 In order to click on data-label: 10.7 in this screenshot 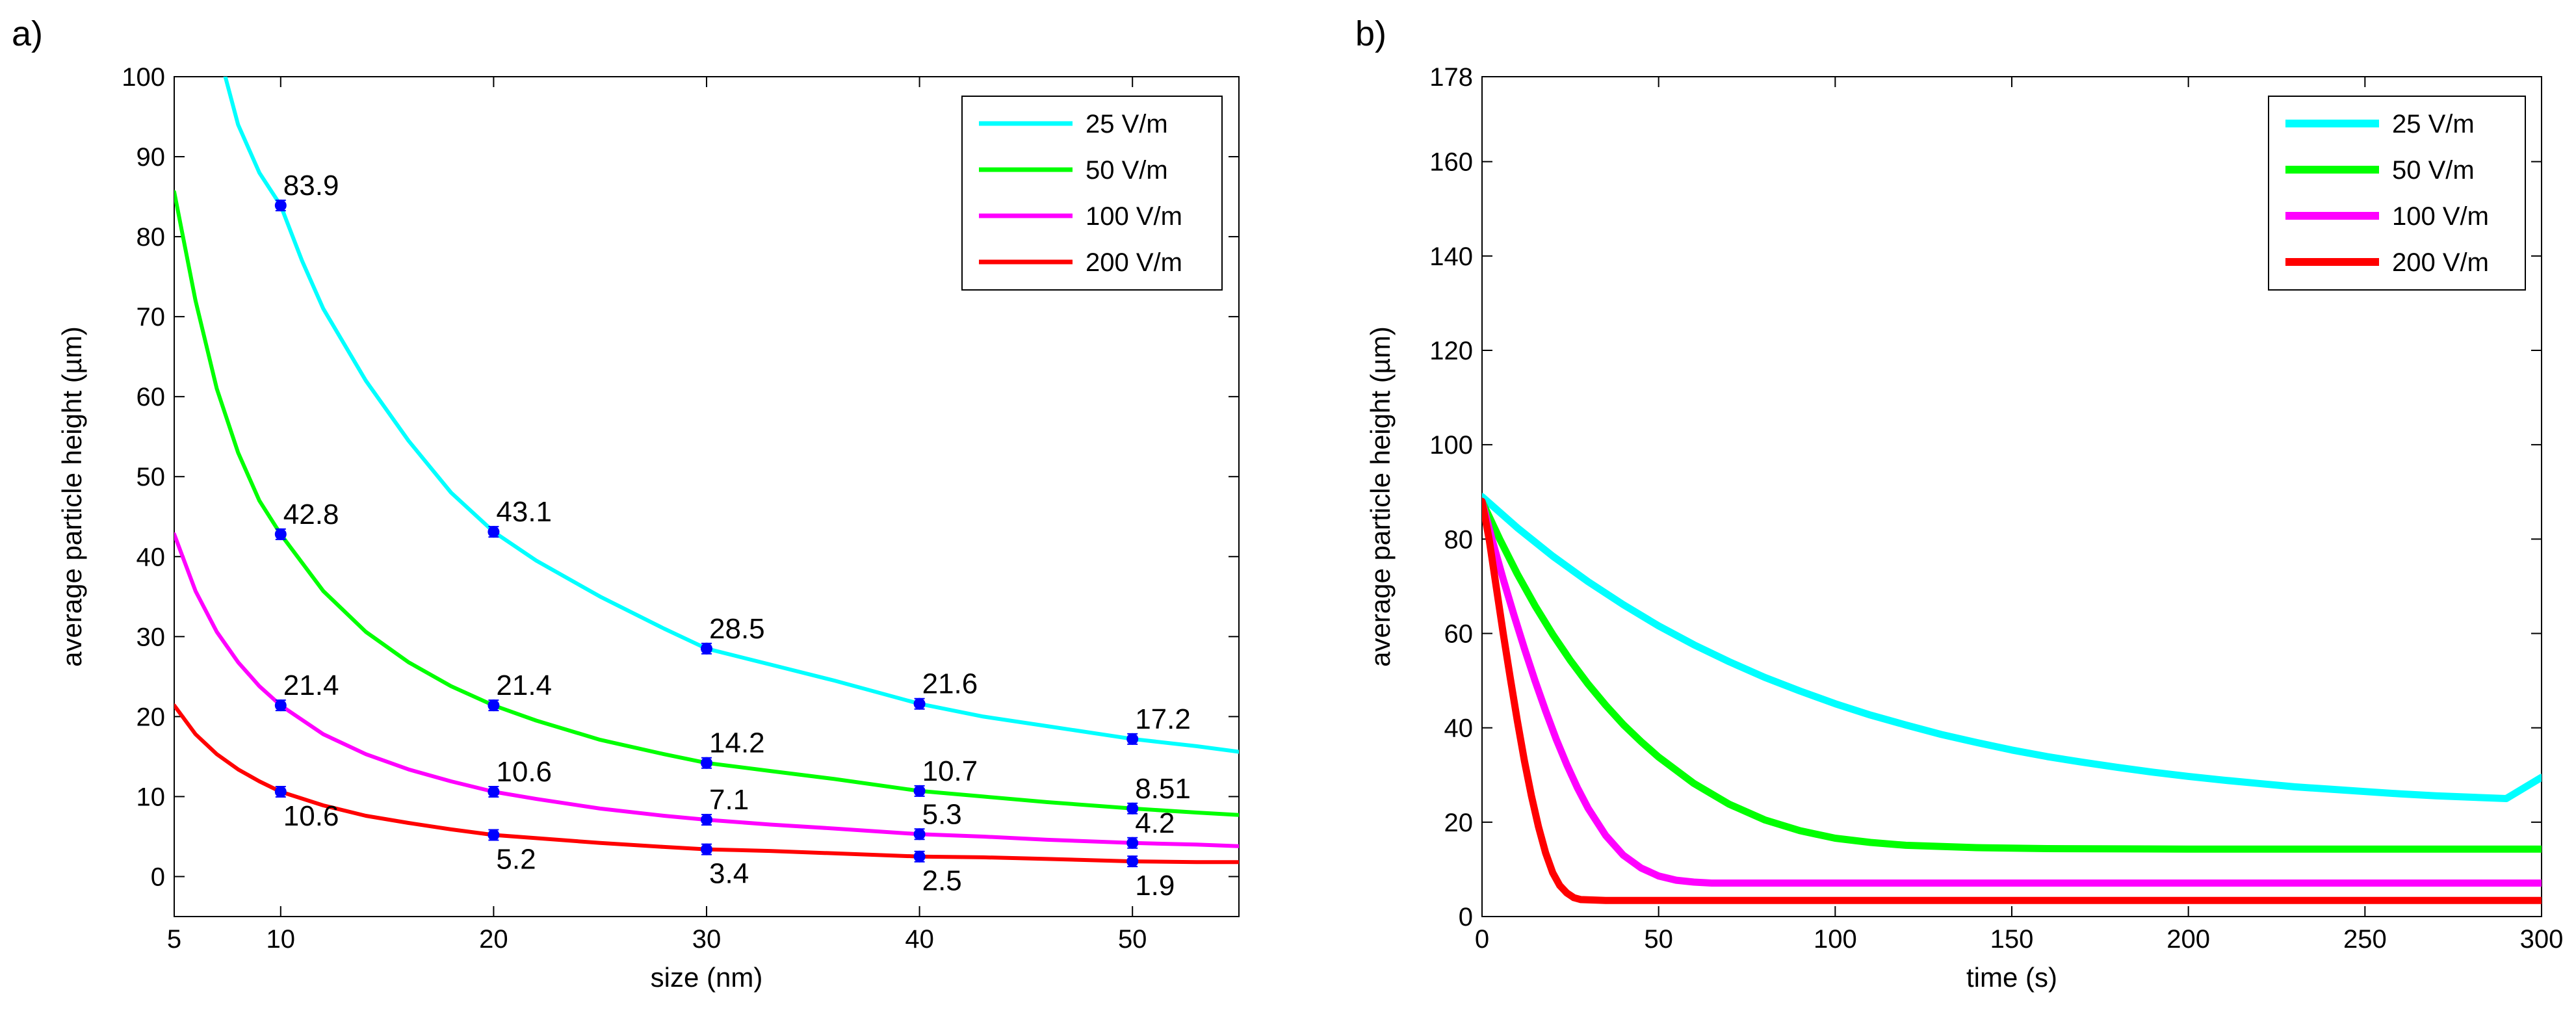, I will do `click(950, 771)`.